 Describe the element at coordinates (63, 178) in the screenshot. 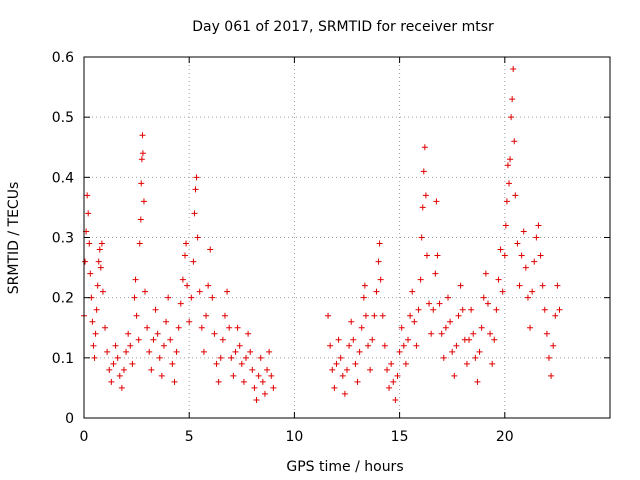

I see `y-tick-label: 0.4` at that location.